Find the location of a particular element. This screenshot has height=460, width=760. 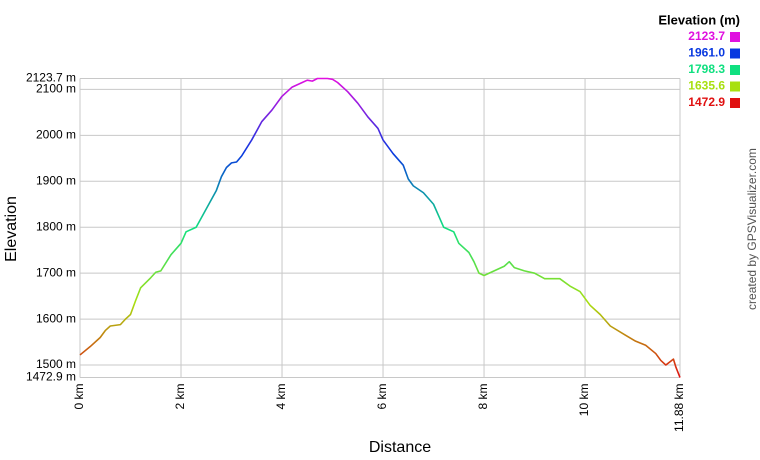

x-tick-label: 2 km is located at coordinates (180, 397).